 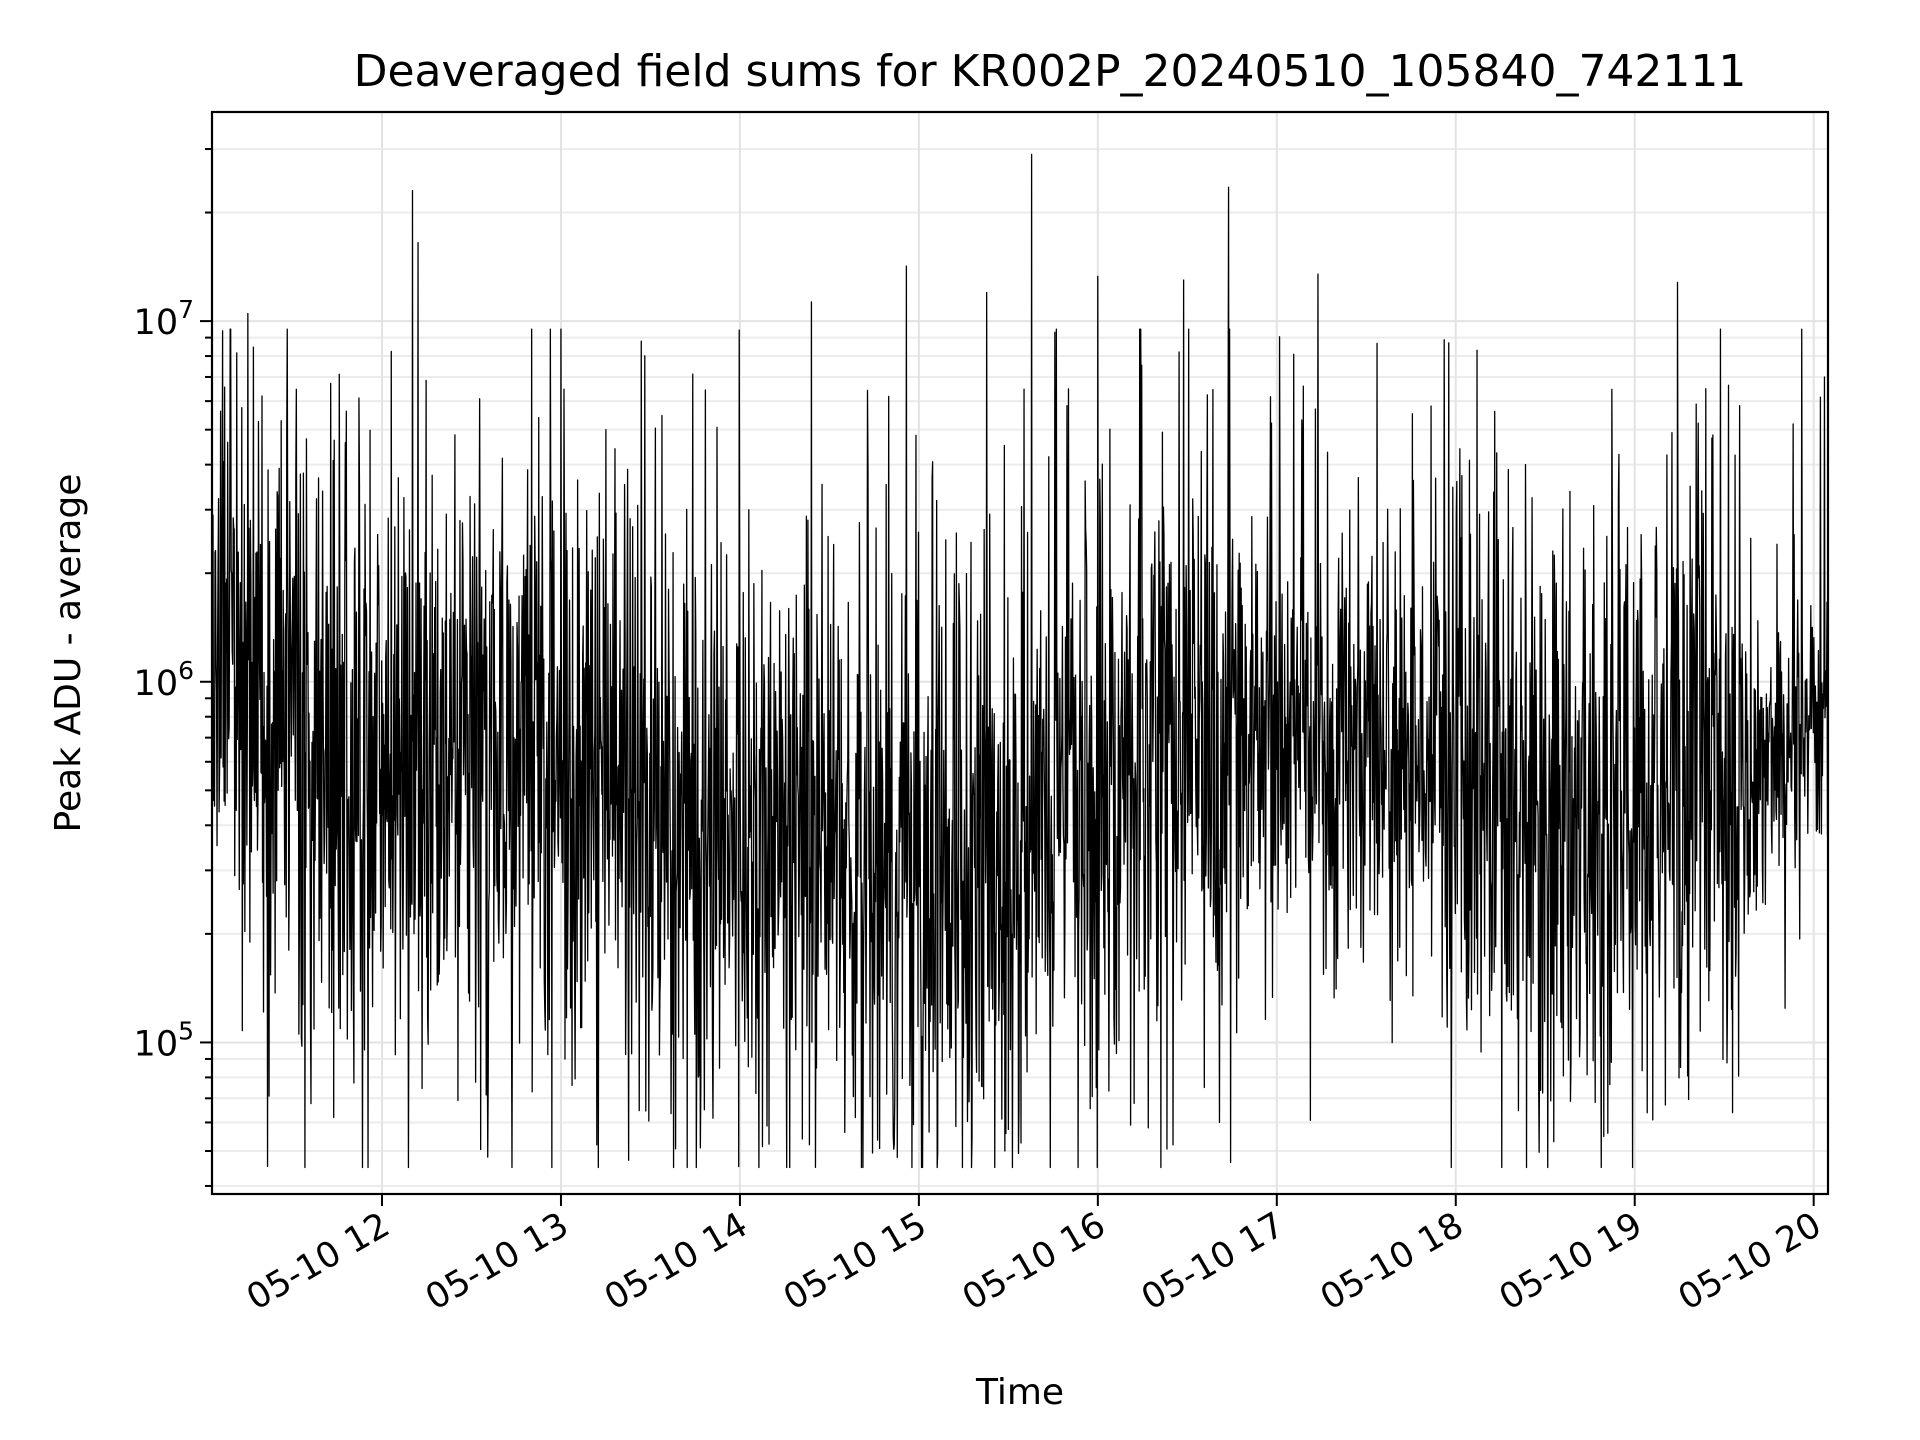 What do you see at coordinates (1392, 1261) in the screenshot?
I see `x-tick-label: 05-10 18` at bounding box center [1392, 1261].